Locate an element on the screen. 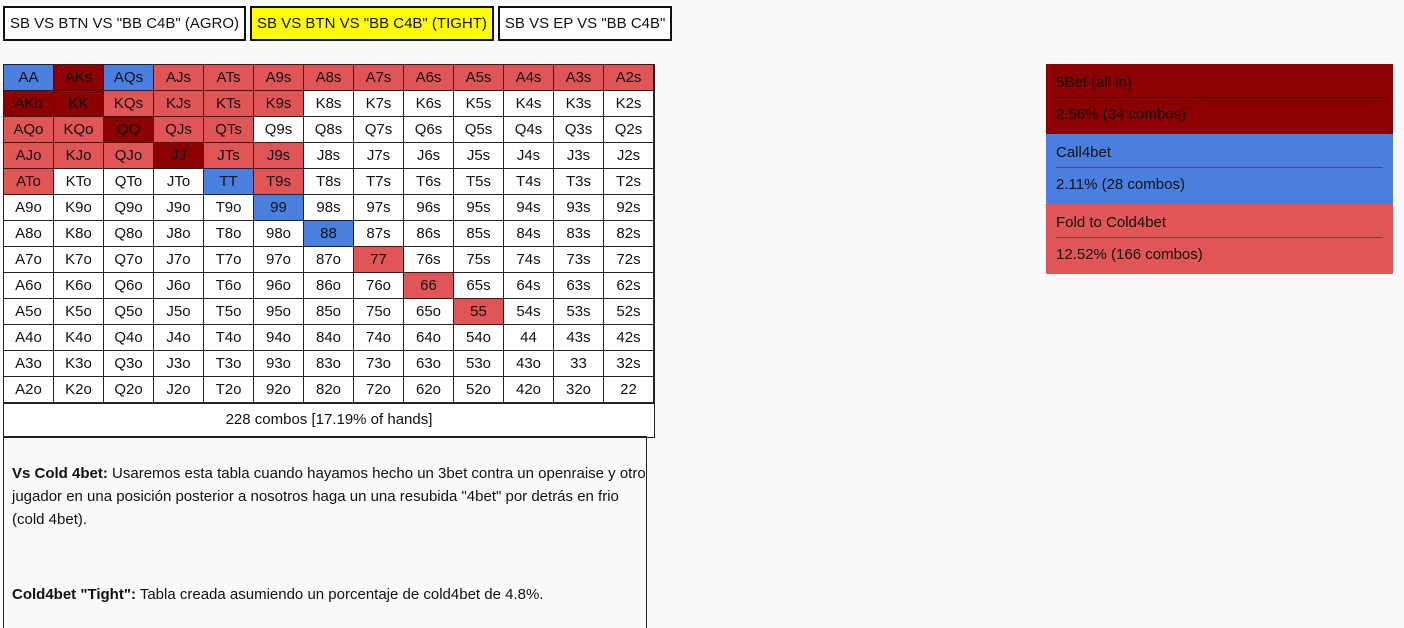 Image resolution: width=1404 pixels, height=628 pixels. hand-cell: ATo is located at coordinates (28, 181).